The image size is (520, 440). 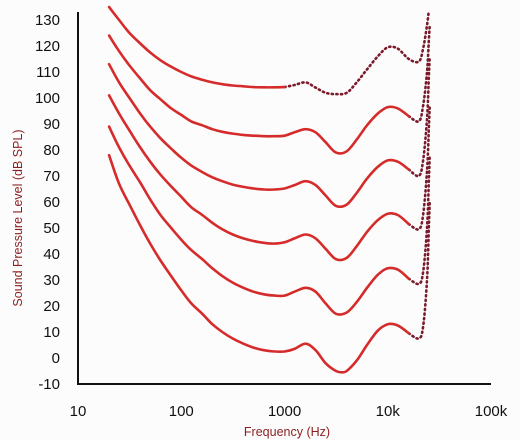 I want to click on y-tick-label: 60, so click(x=51, y=202).